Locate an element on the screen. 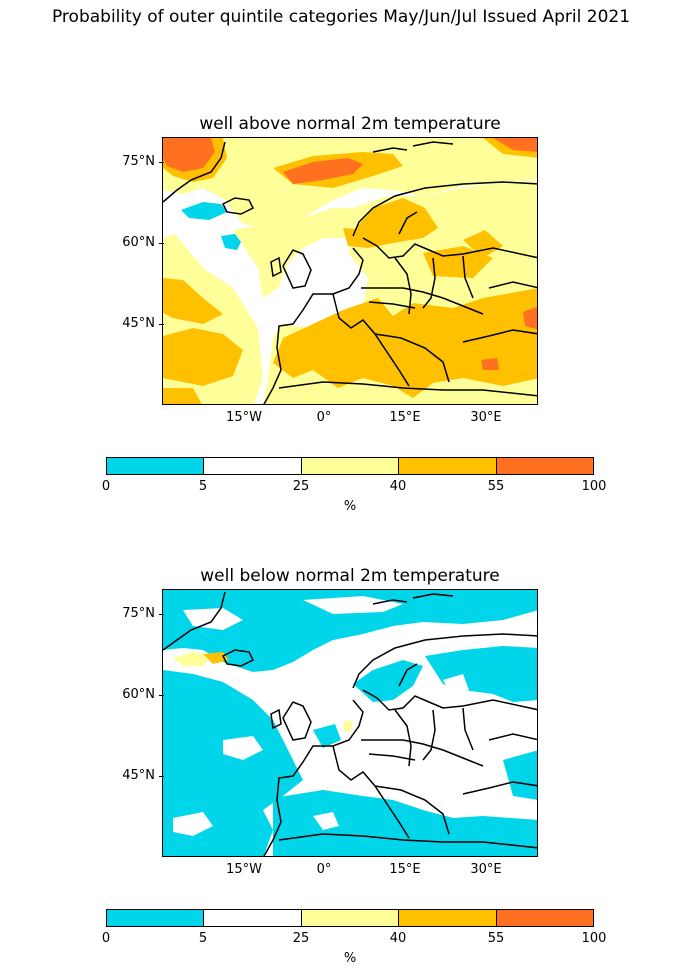  colorbar-above is located at coordinates (350, 466).